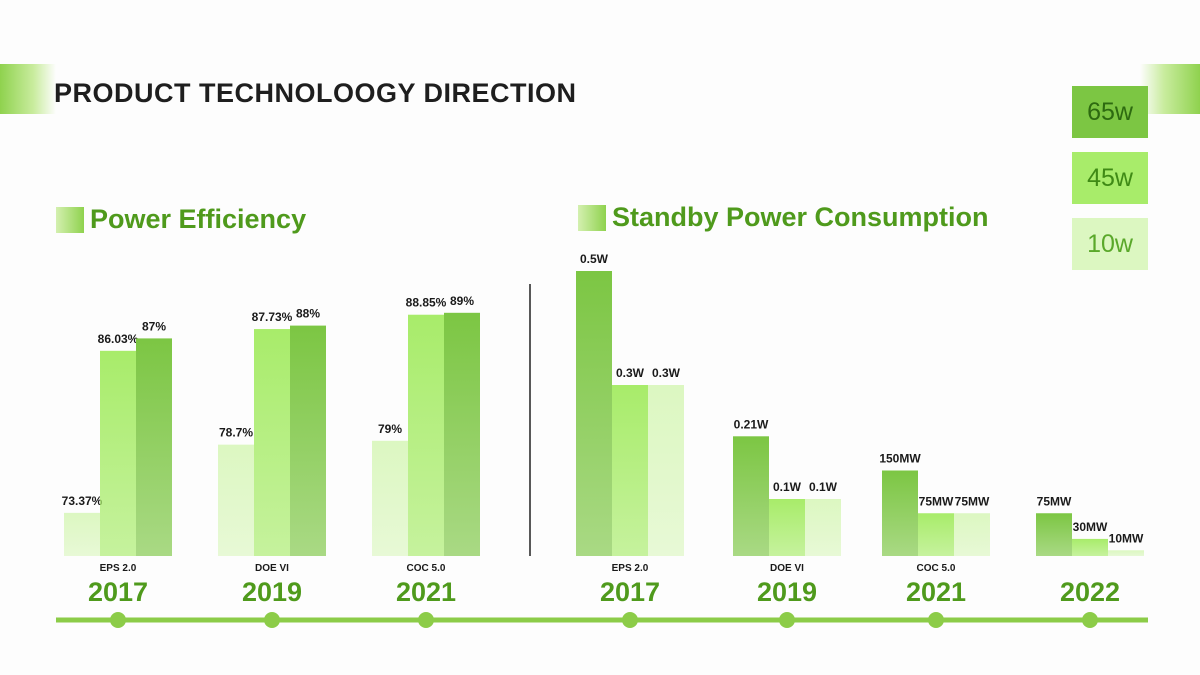 The width and height of the screenshot is (1200, 675). I want to click on standby-year-label: 2022, so click(1090, 592).